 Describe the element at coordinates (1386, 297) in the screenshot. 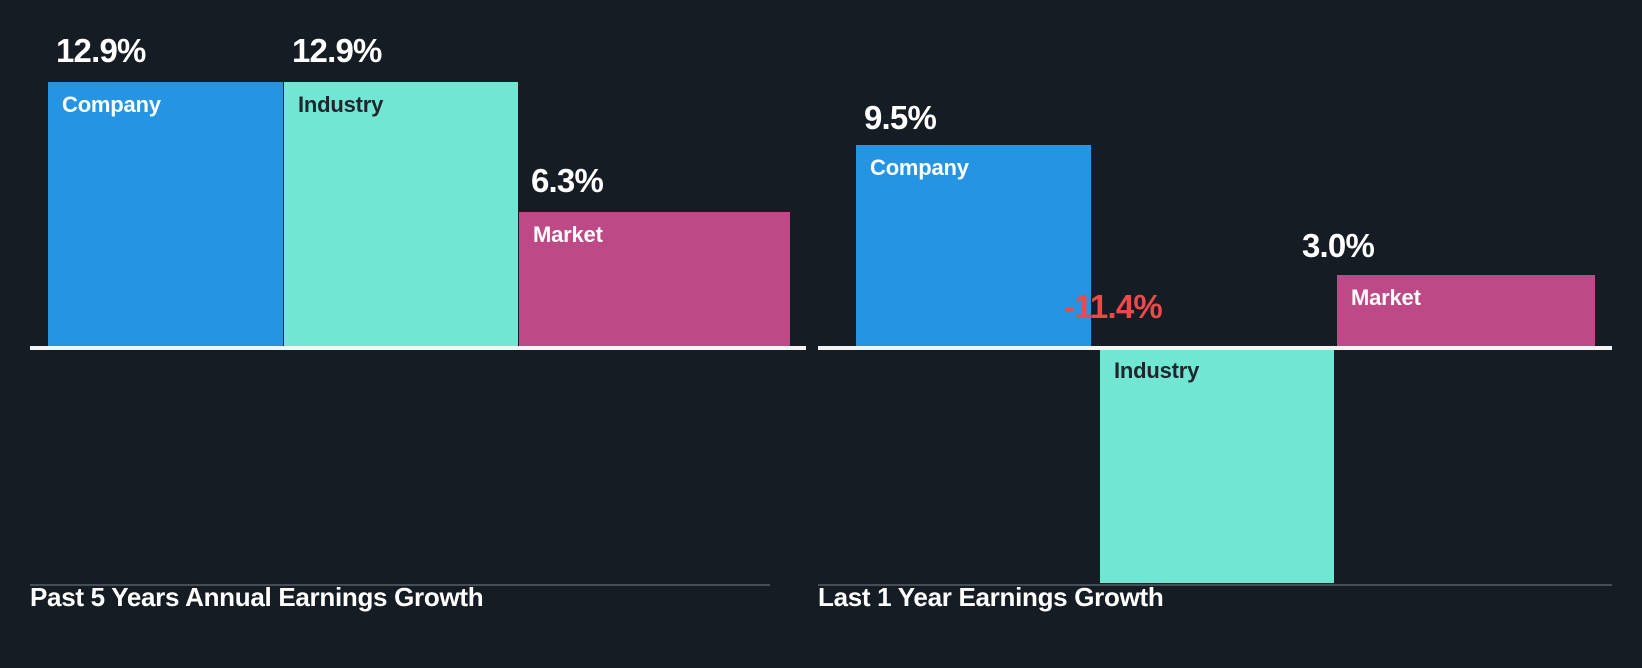

I see `bar-label-market-last1: Market` at that location.